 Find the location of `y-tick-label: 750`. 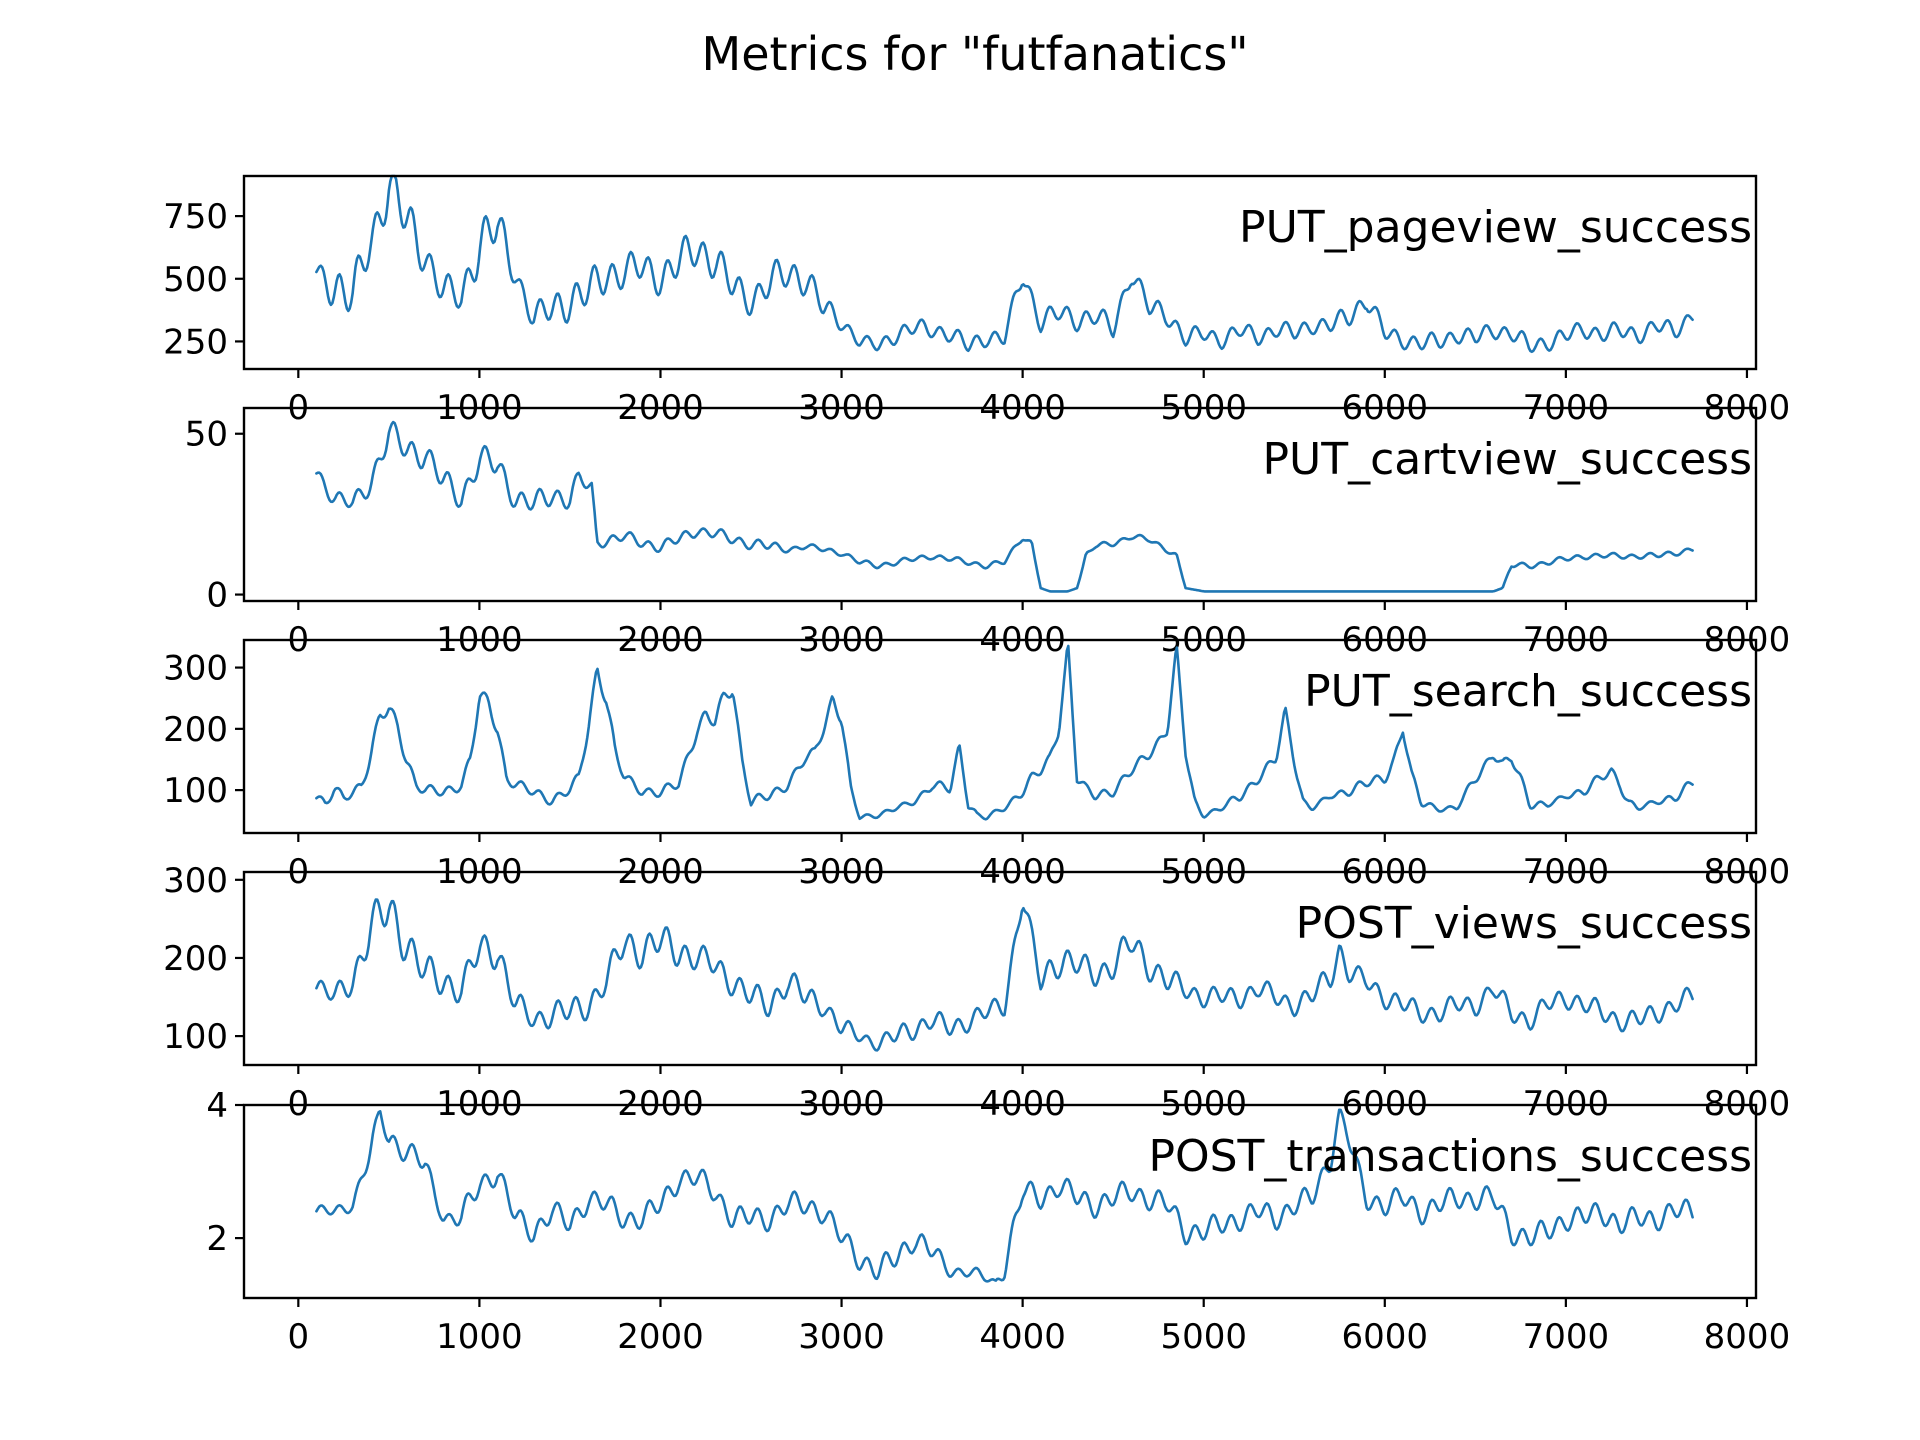

y-tick-label: 750 is located at coordinates (195, 217).